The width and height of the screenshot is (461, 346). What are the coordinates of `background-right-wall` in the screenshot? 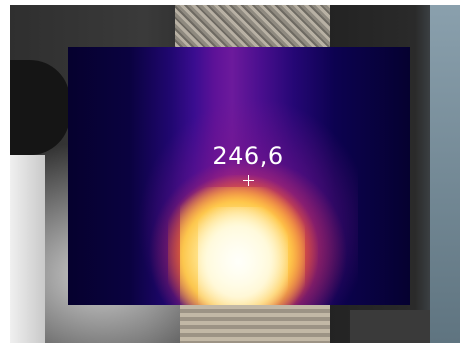 It's located at (445, 174).